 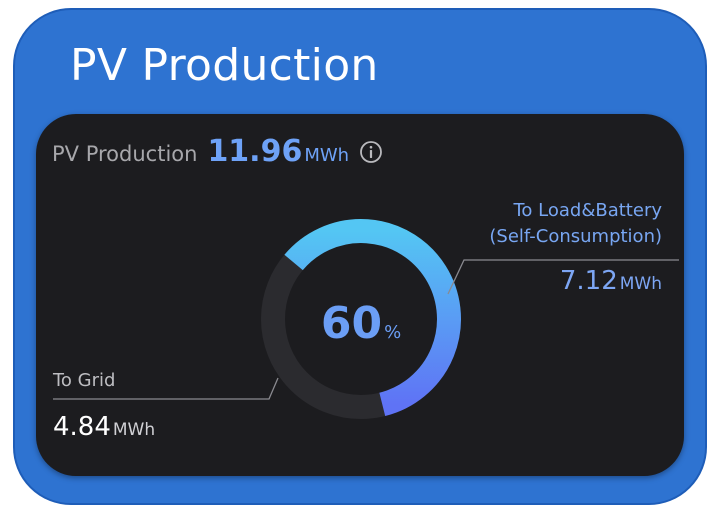 I want to click on self-consumption-unit: MWh, so click(x=640, y=284).